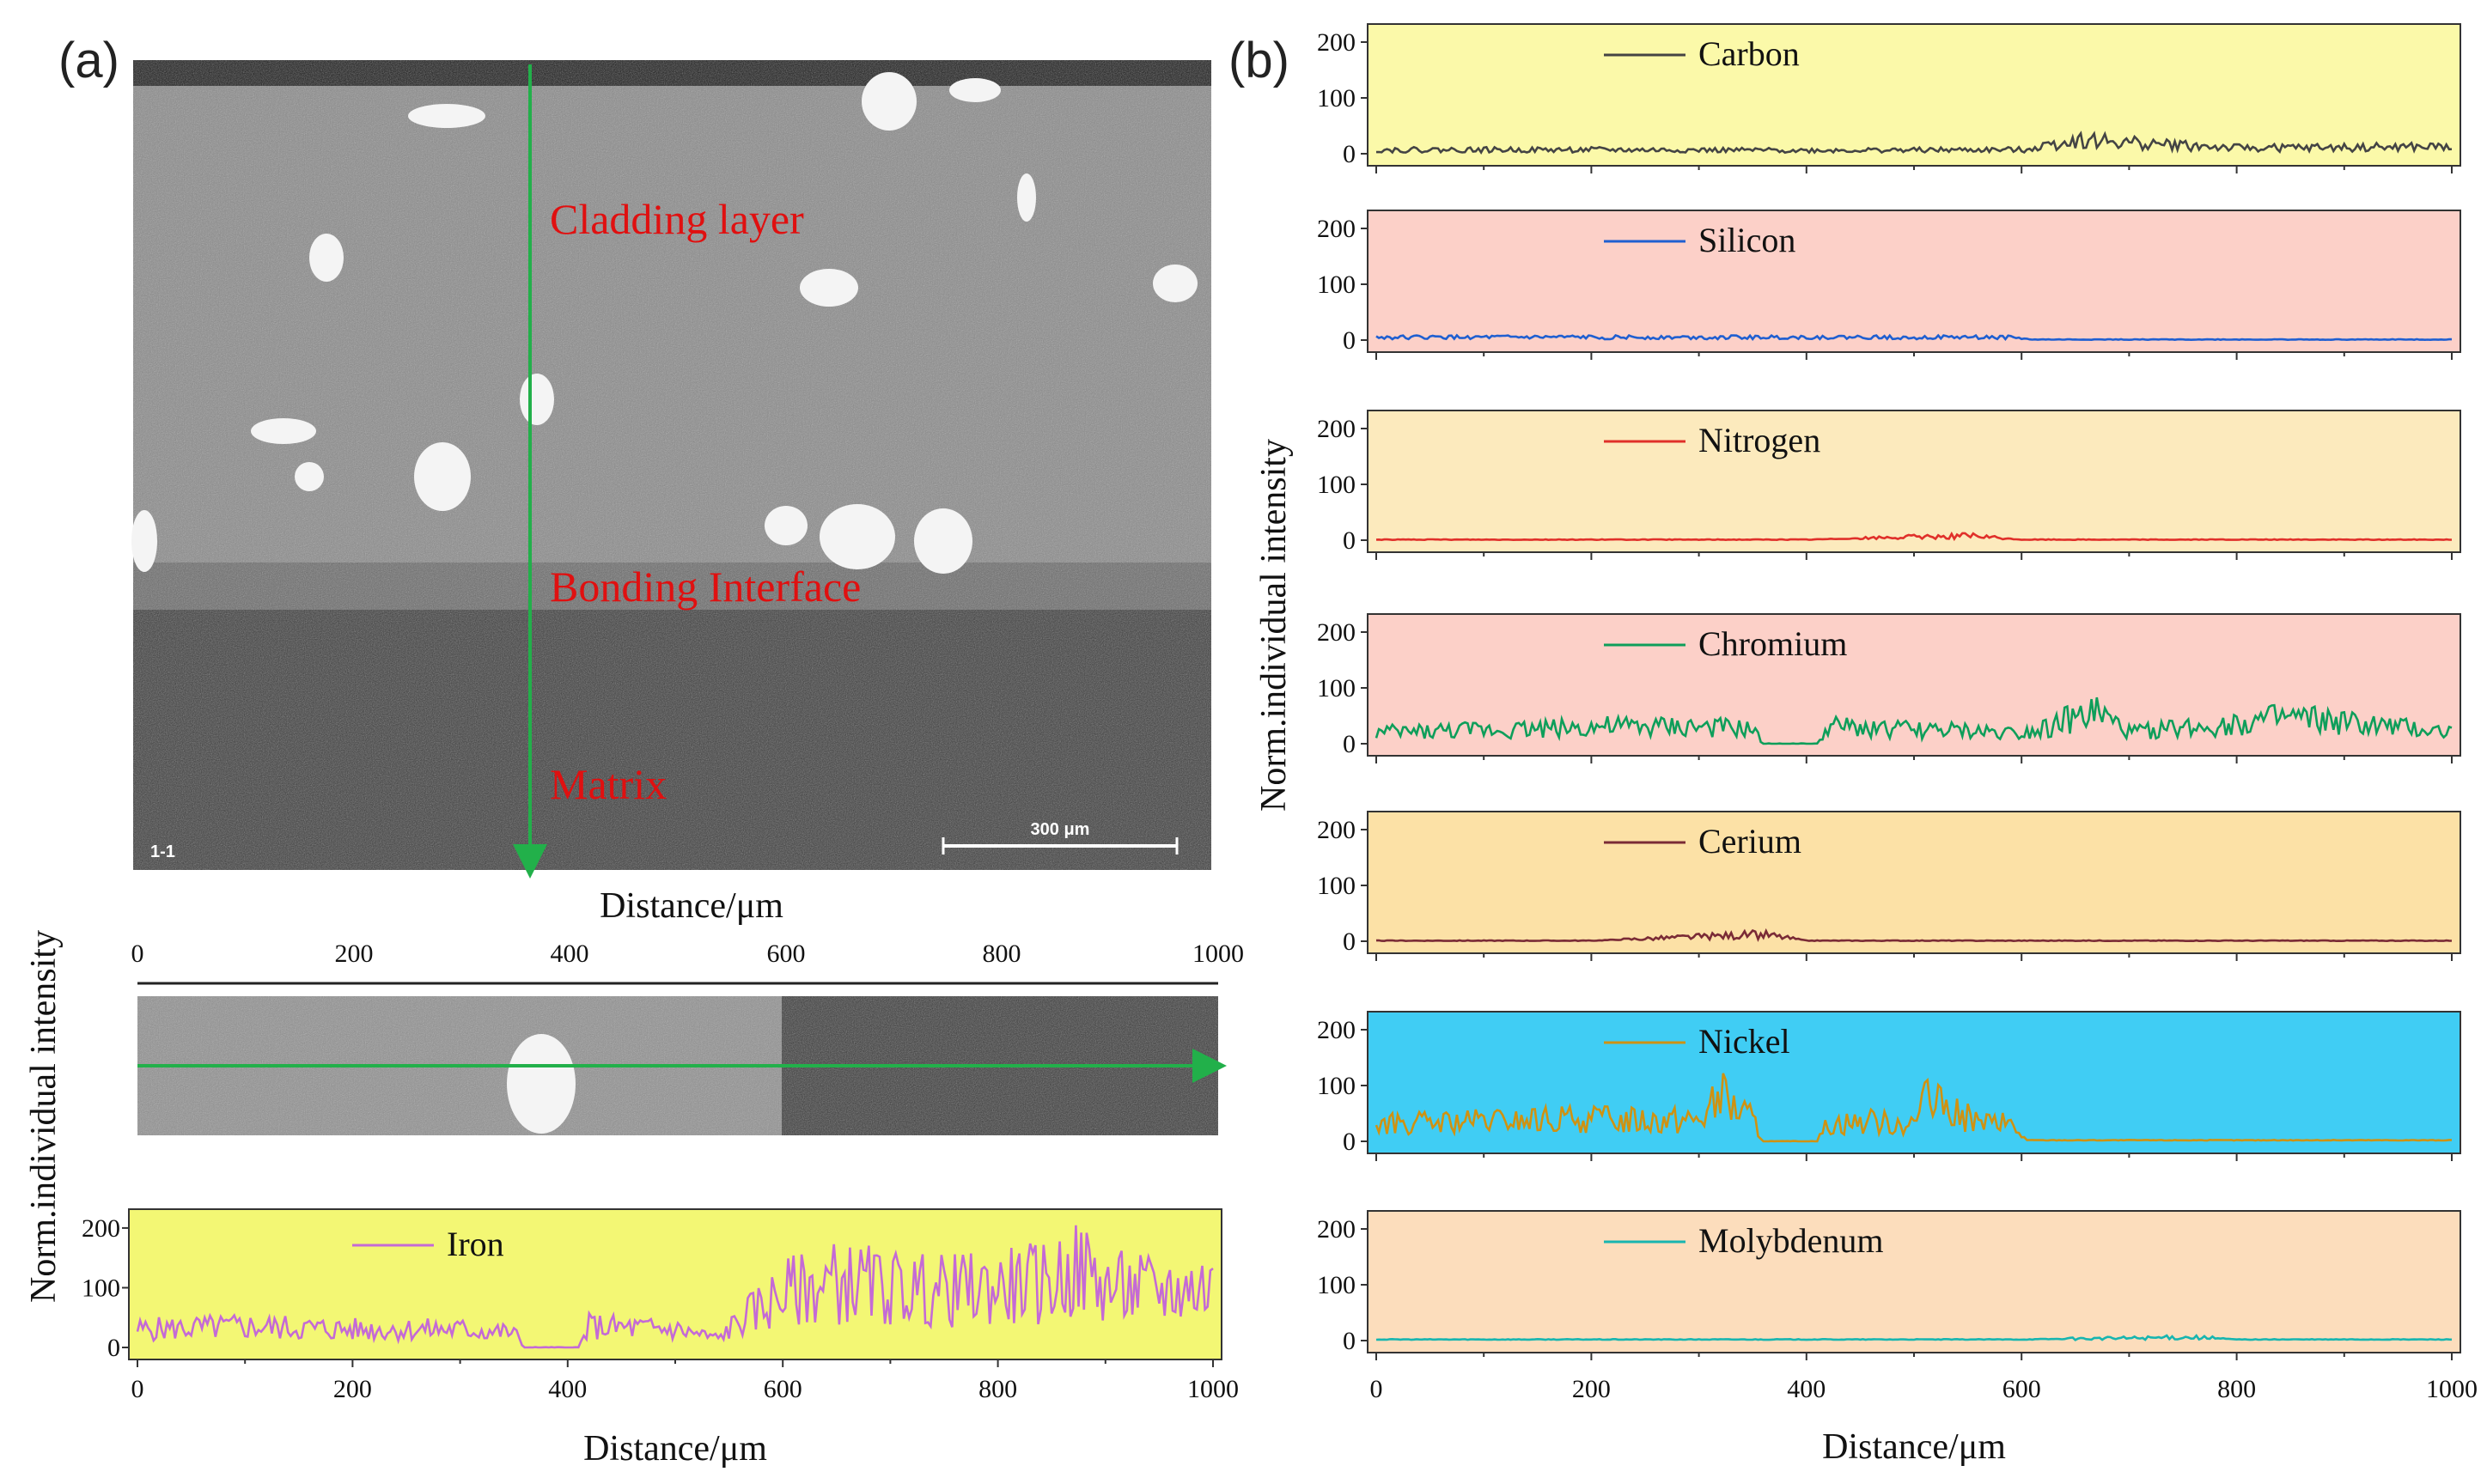 The height and width of the screenshot is (1484, 2487). Describe the element at coordinates (2021, 1389) in the screenshot. I see `x-tick-label: 600` at that location.